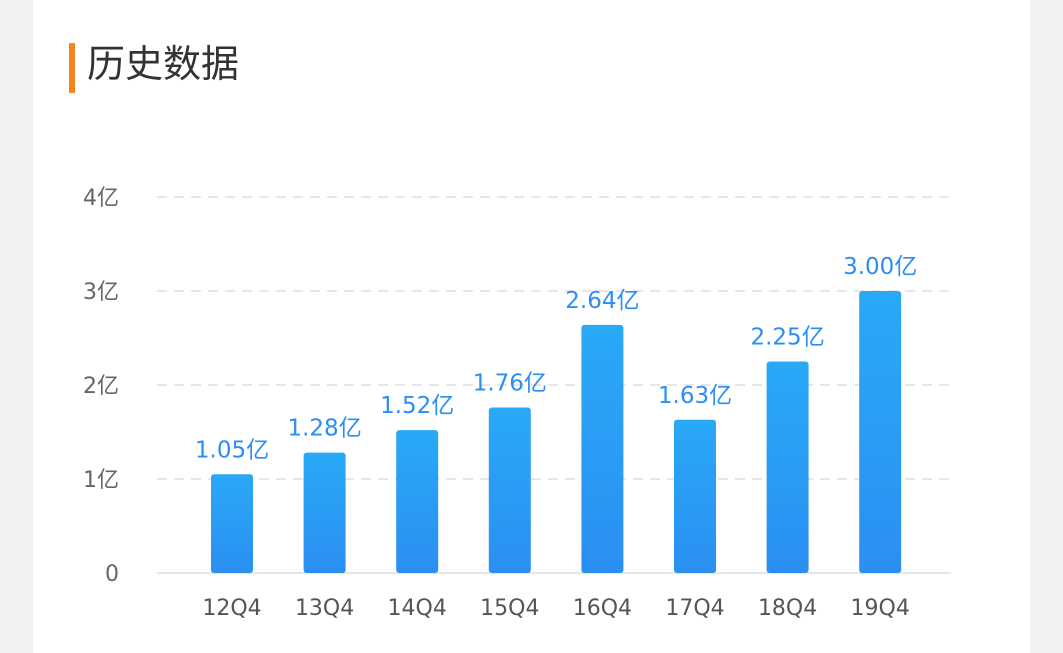 This screenshot has width=1063, height=653. I want to click on y-tick-label: 1亿, so click(101, 480).